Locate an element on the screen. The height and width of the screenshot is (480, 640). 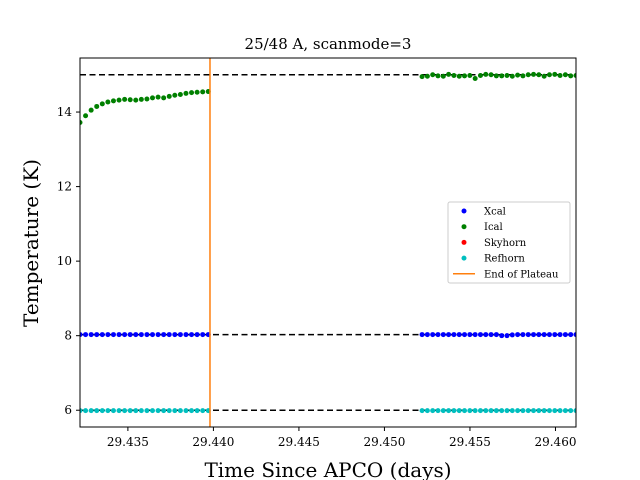
y-tick-label: 14 is located at coordinates (65, 112).